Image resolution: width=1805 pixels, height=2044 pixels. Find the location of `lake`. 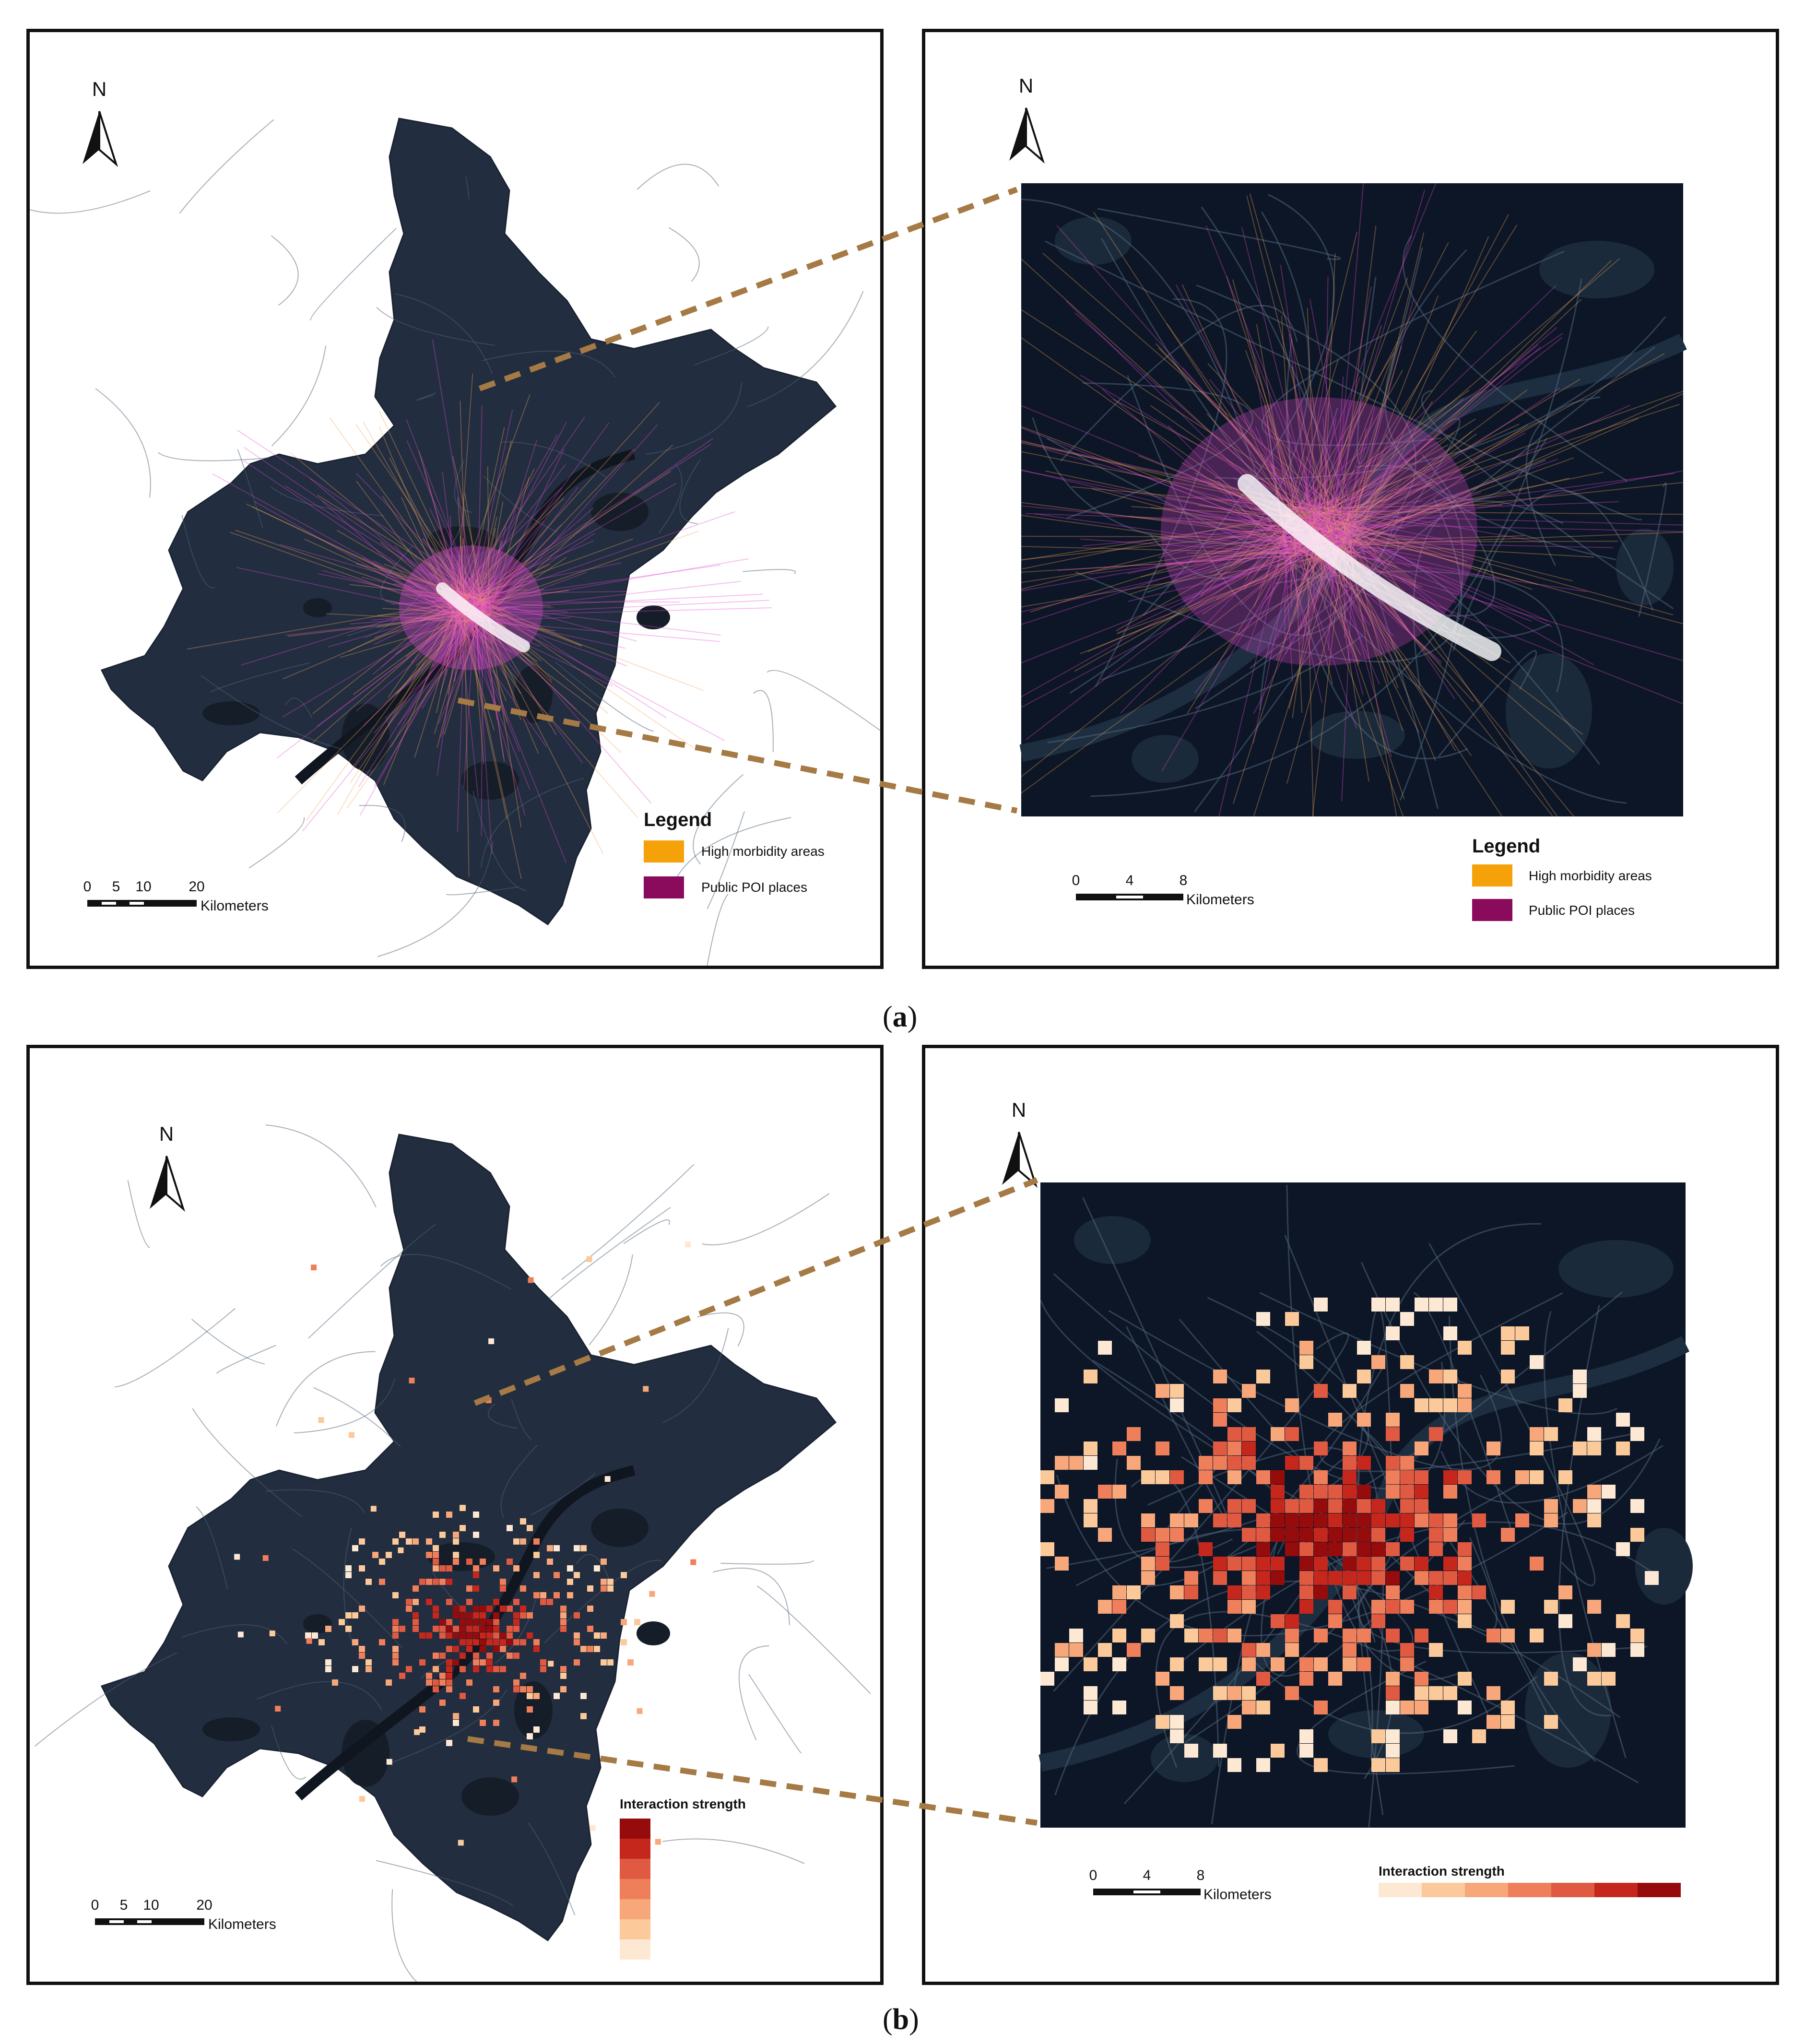

lake is located at coordinates (653, 617).